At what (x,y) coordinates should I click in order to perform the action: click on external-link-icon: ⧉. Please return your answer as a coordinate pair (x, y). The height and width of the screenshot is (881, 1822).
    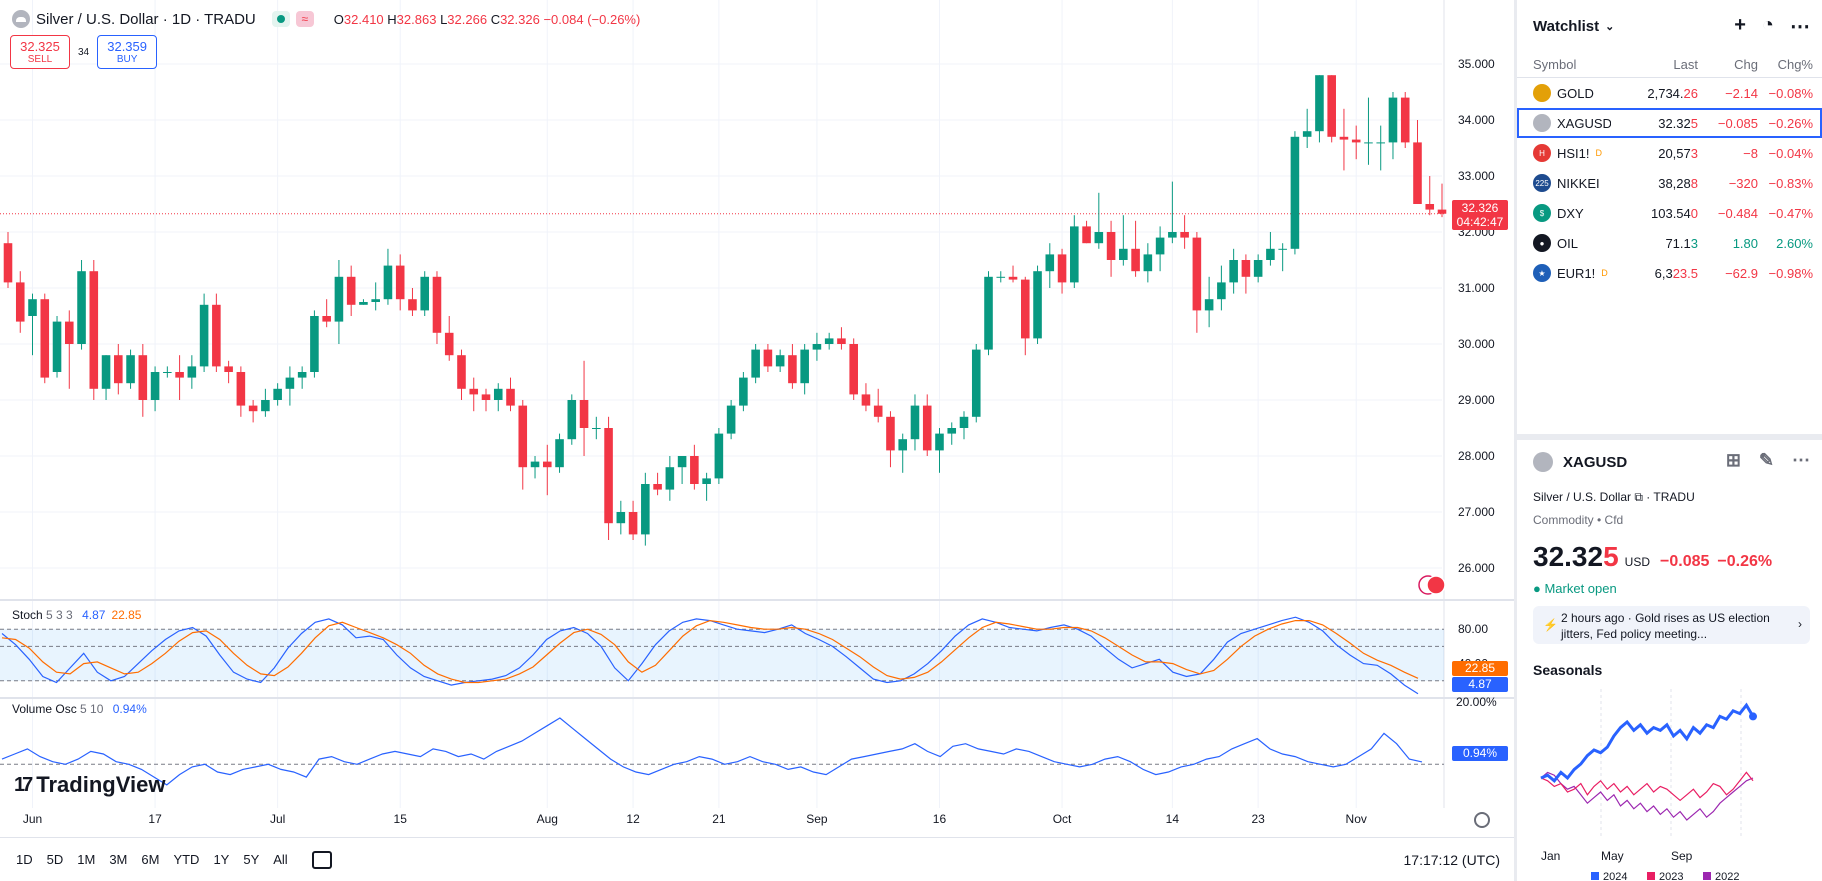
    Looking at the image, I should click on (1638, 497).